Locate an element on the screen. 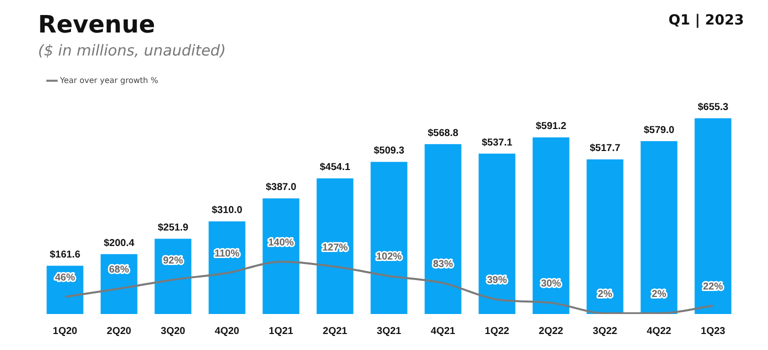 This screenshot has width=768, height=350. data-label: $387.0 is located at coordinates (281, 188).